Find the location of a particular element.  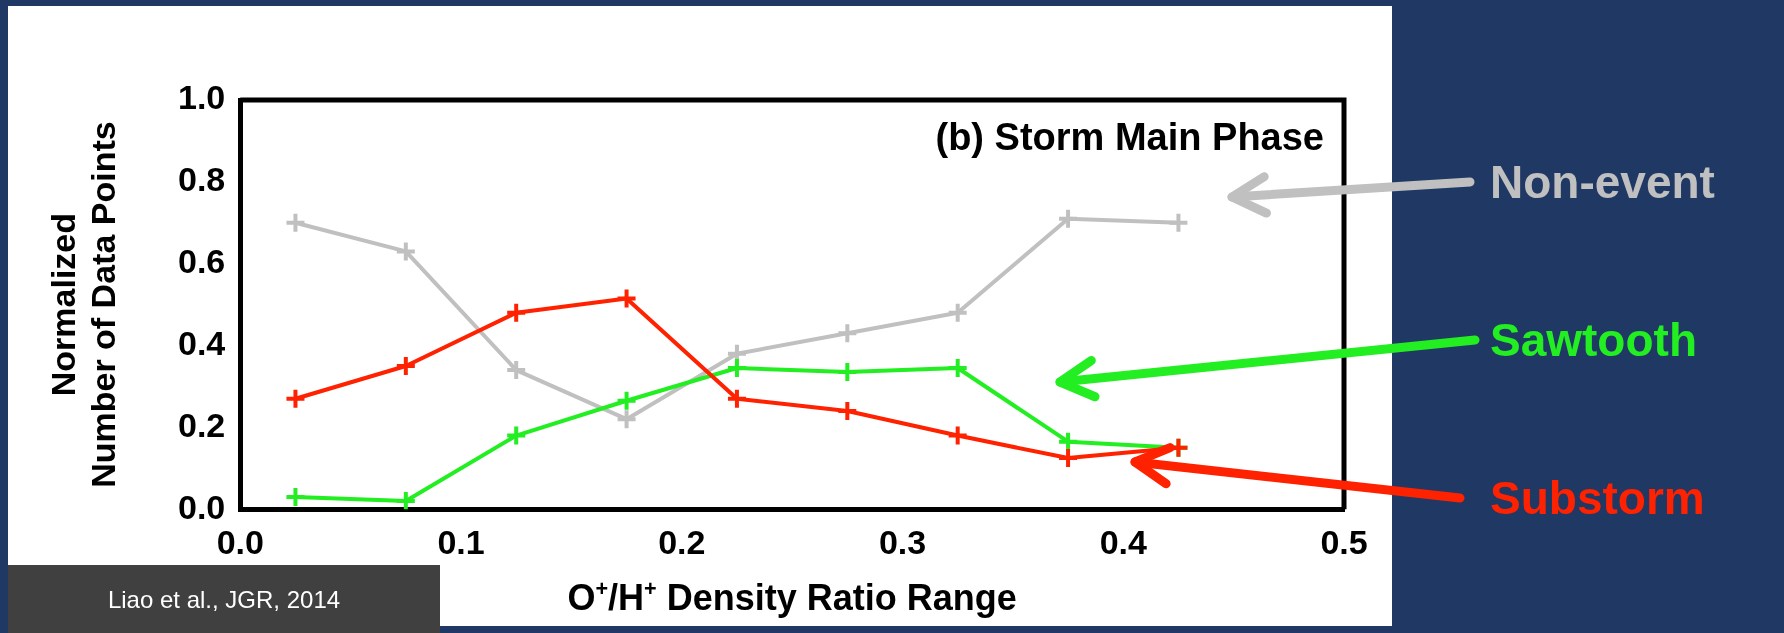

y-tick-label: 0.8 is located at coordinates (202, 179).